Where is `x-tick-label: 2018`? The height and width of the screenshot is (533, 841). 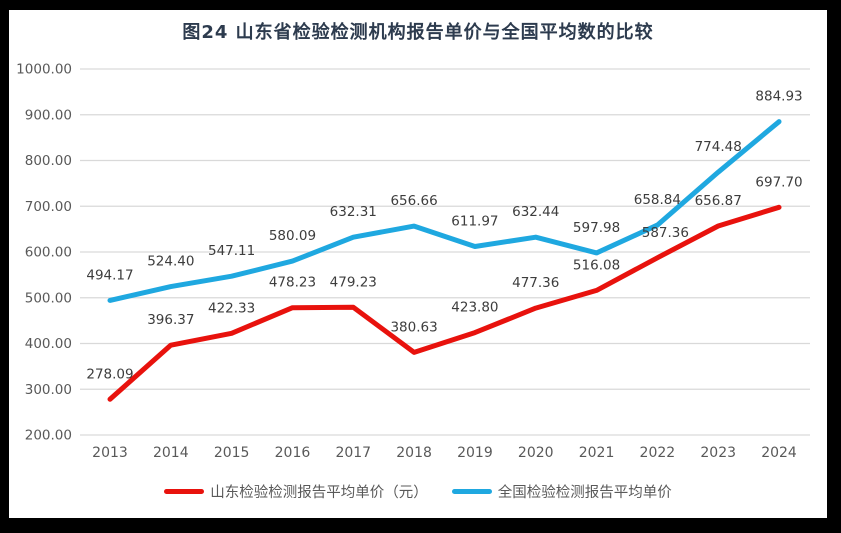 x-tick-label: 2018 is located at coordinates (414, 453).